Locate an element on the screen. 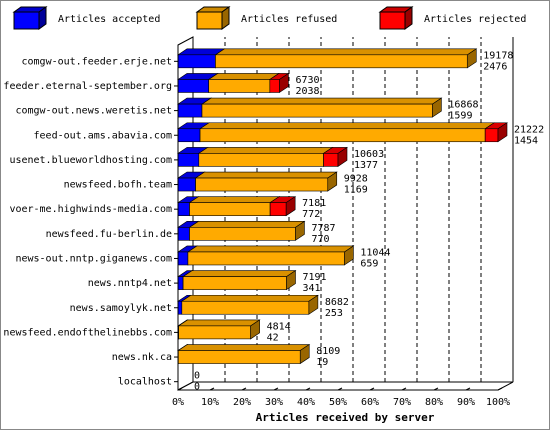  accepted-label: 19 is located at coordinates (322, 362).